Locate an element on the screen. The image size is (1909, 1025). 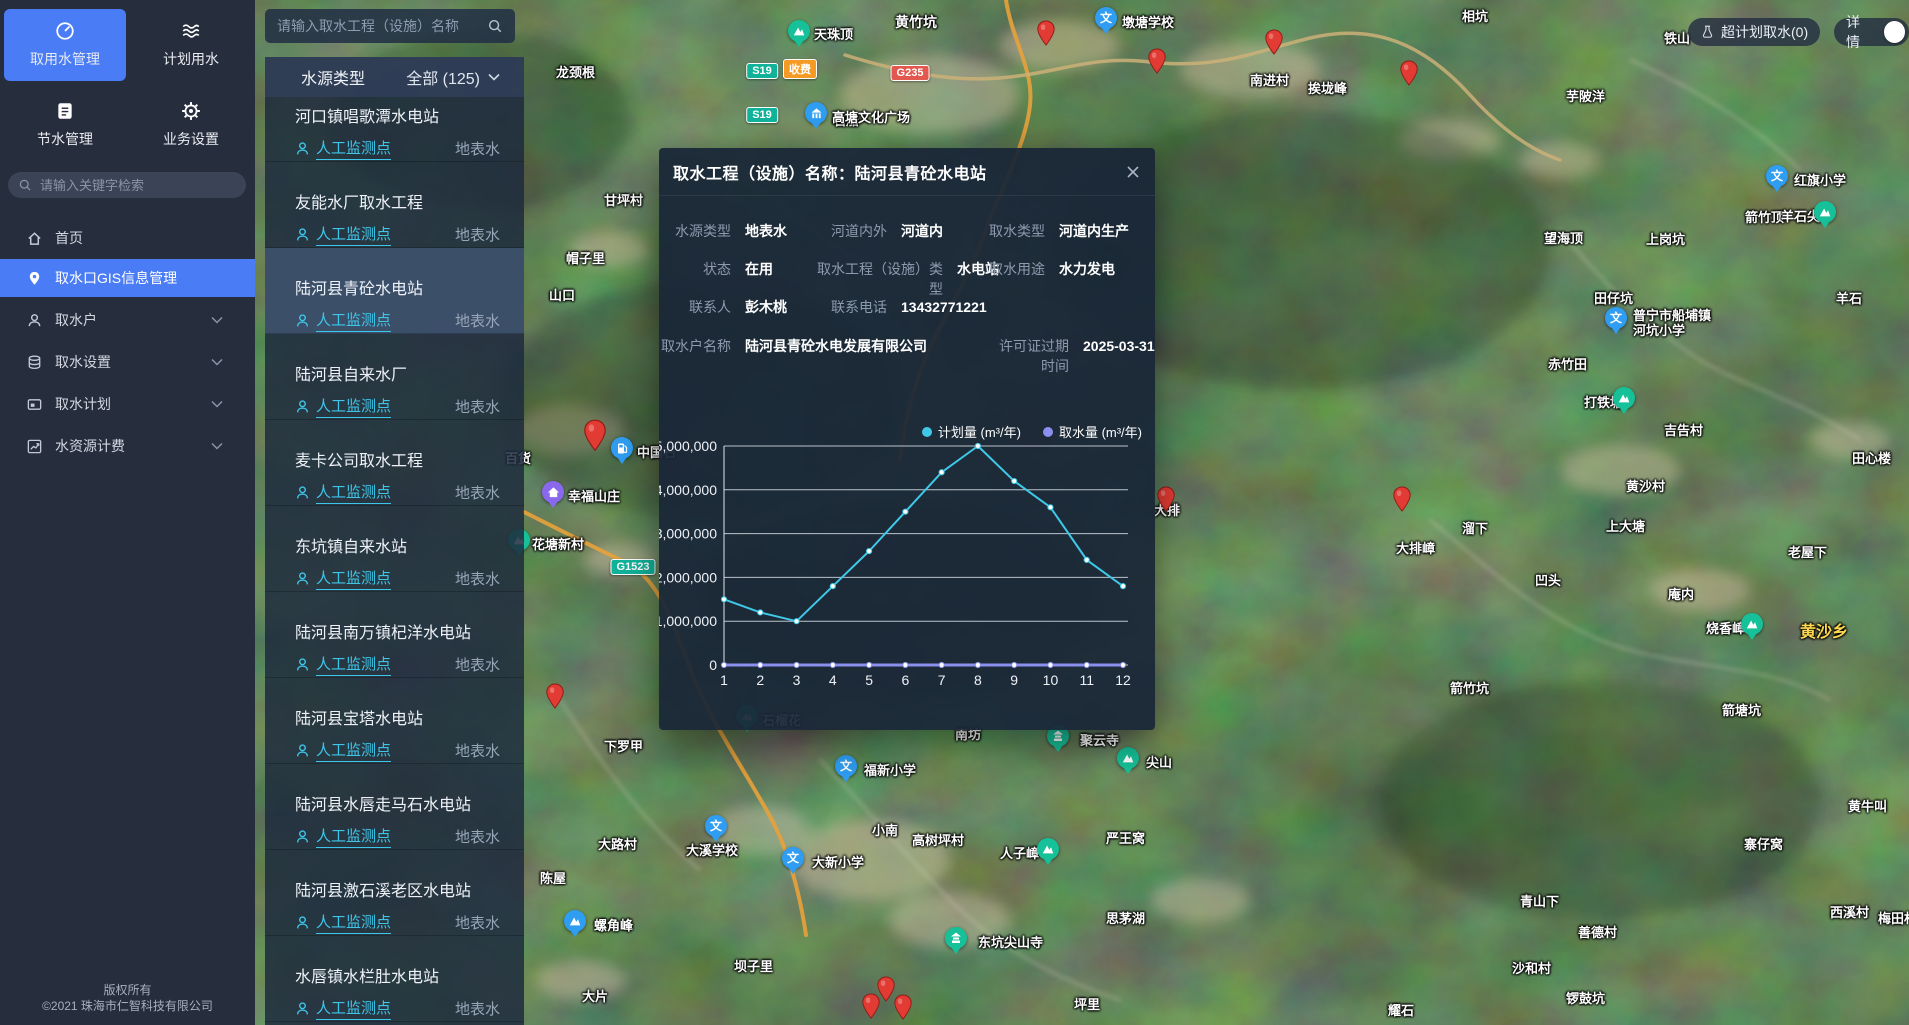
legend-label-intake: 取水量 (m³/年) is located at coordinates (1100, 432).